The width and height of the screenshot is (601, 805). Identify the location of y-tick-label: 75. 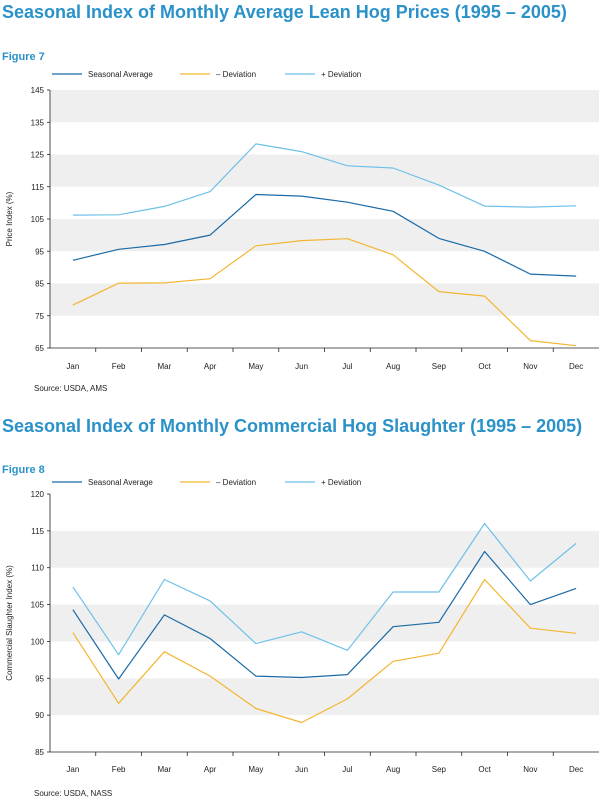
(39, 316).